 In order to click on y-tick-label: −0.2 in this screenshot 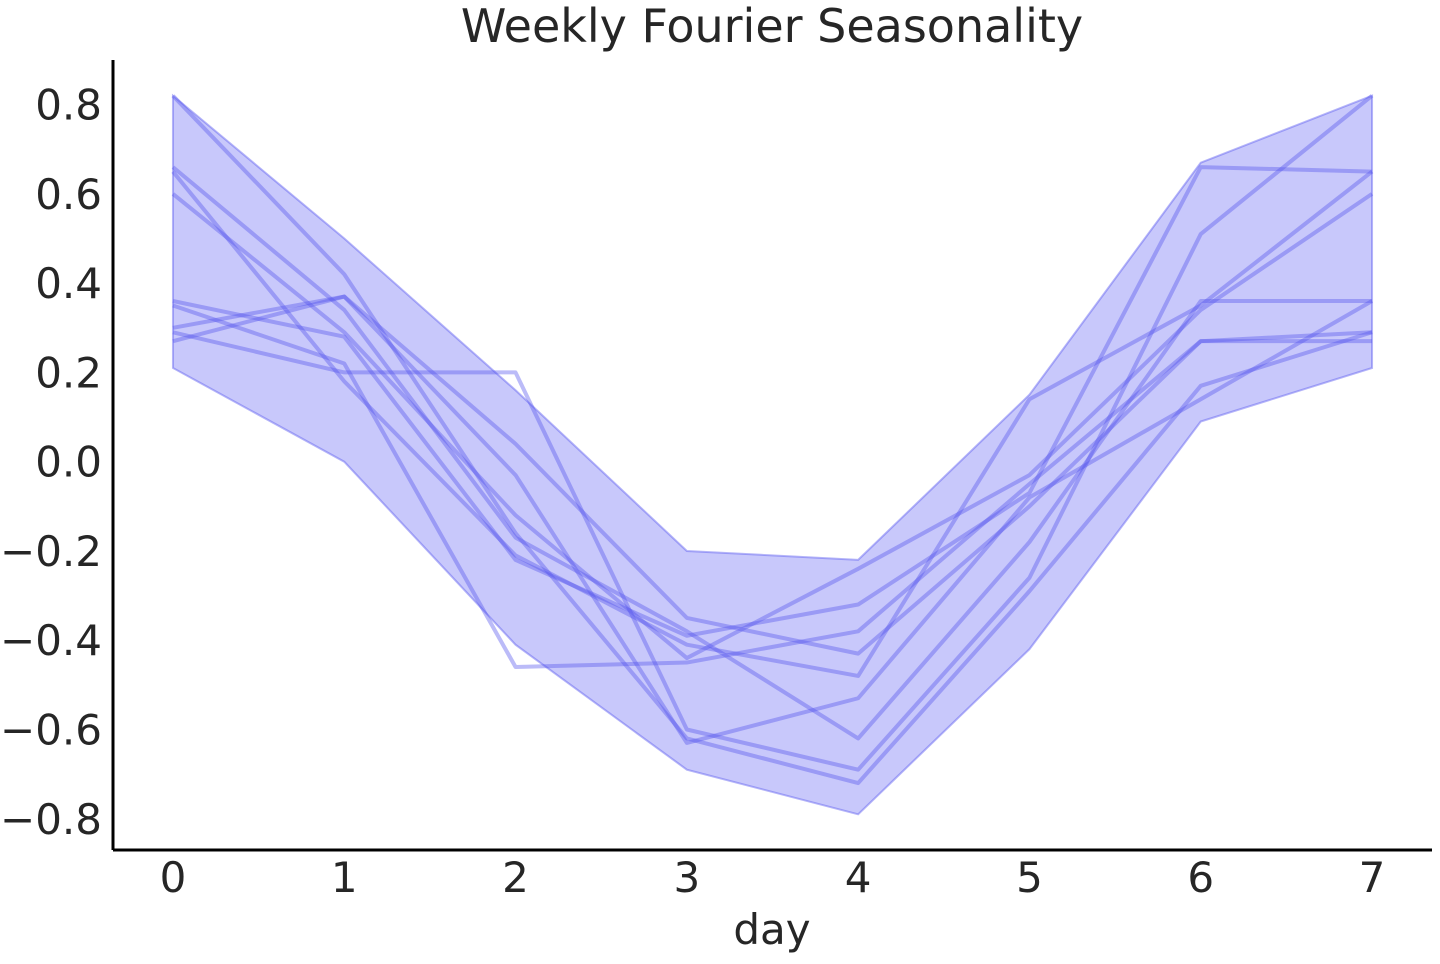, I will do `click(51, 551)`.